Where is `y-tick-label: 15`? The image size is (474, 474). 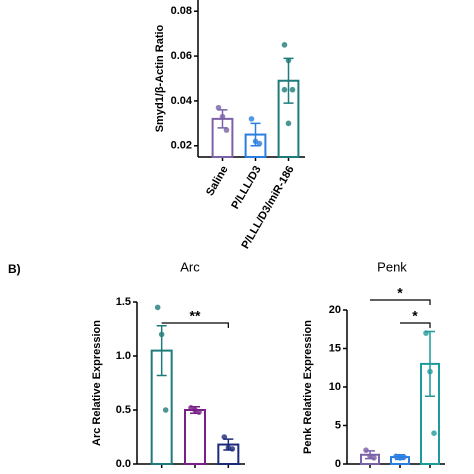 y-tick-label: 15 is located at coordinates (335, 348).